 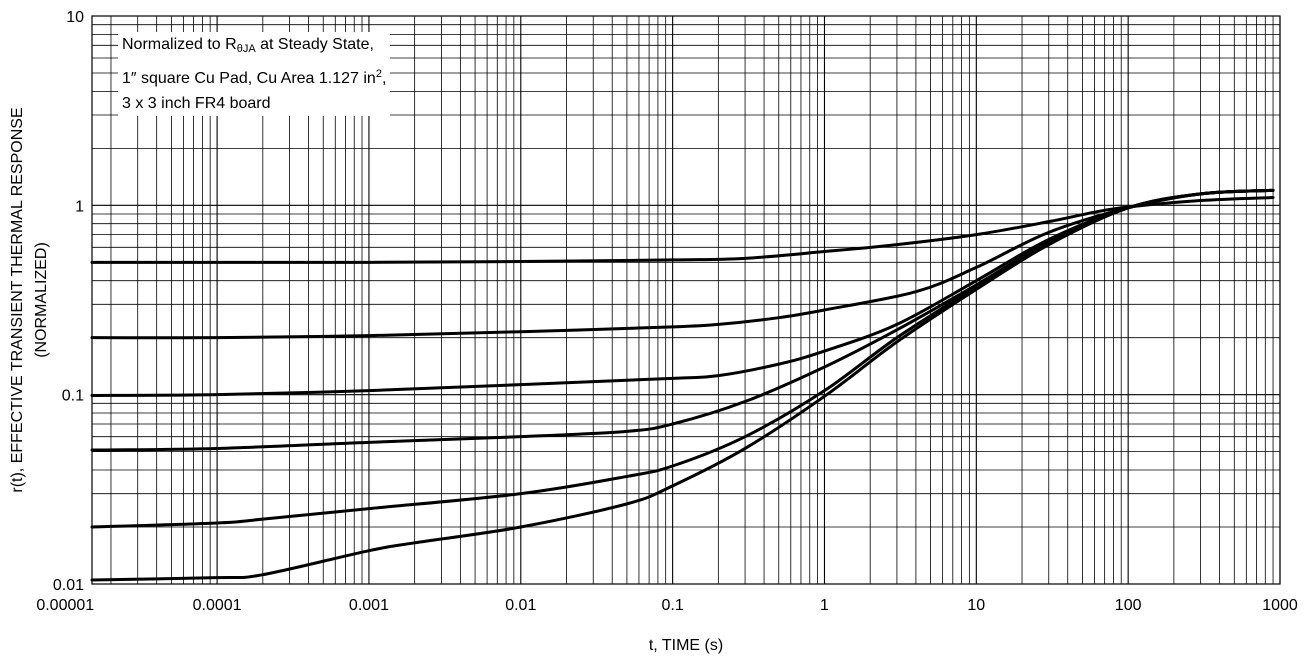 I want to click on annotation-line-2: 1″ square Cu Pad, Cu Area 1.127 in2,, so click(x=254, y=76).